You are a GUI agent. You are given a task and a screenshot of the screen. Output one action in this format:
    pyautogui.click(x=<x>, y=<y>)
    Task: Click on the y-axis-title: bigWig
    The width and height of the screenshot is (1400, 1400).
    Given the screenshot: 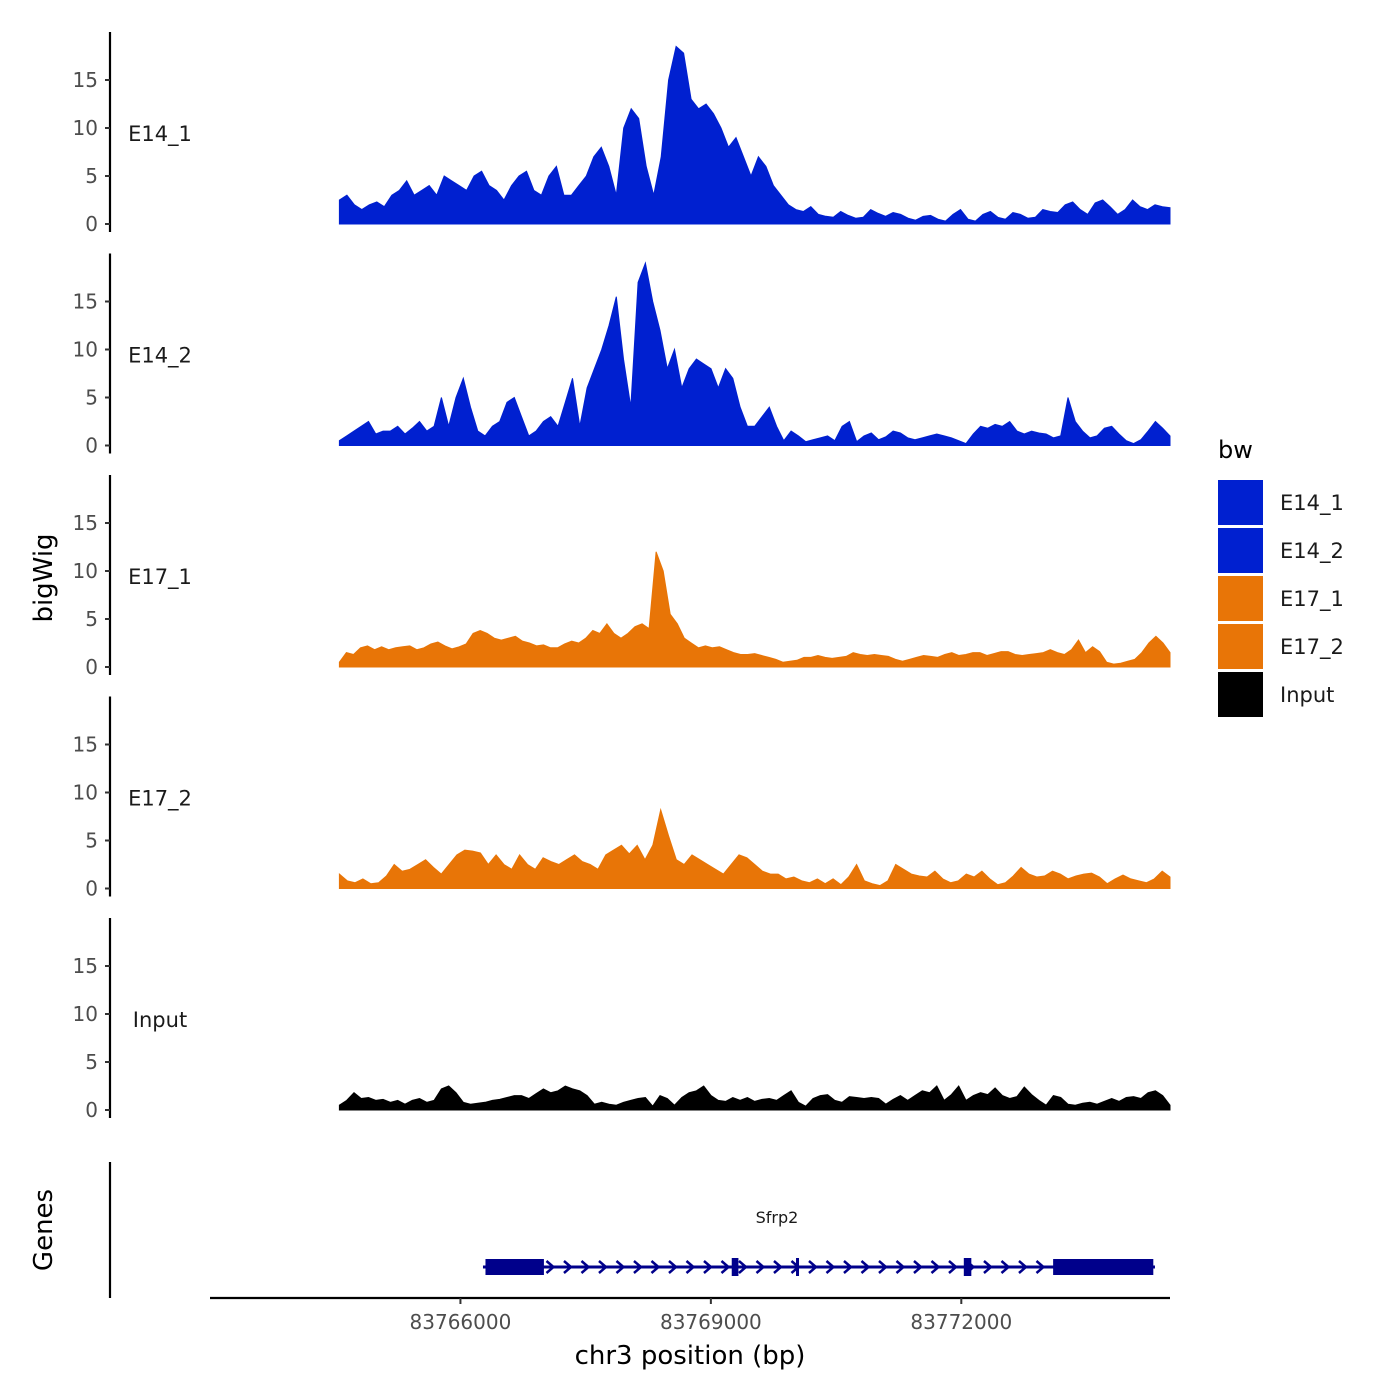 What is the action you would take?
    pyautogui.click(x=44, y=577)
    